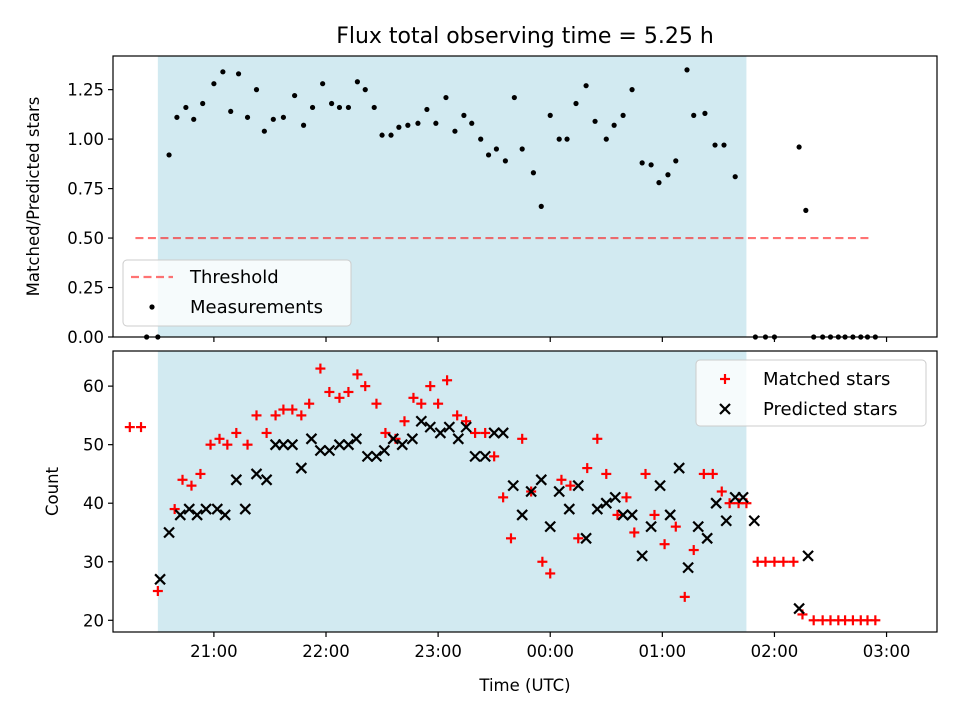 This screenshot has height=720, width=960. Describe the element at coordinates (93, 562) in the screenshot. I see `y-tick-label: 30` at that location.